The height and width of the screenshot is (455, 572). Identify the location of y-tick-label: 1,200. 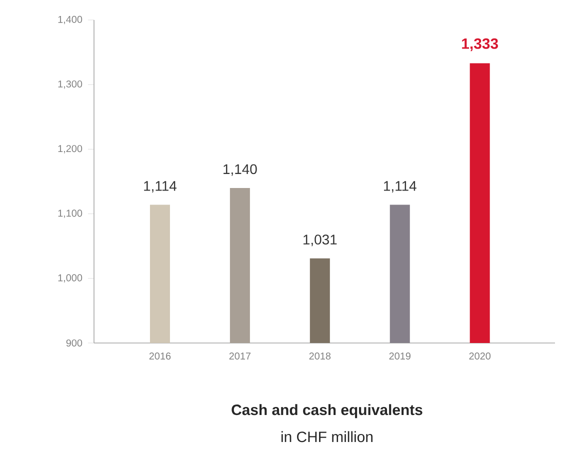
(70, 149).